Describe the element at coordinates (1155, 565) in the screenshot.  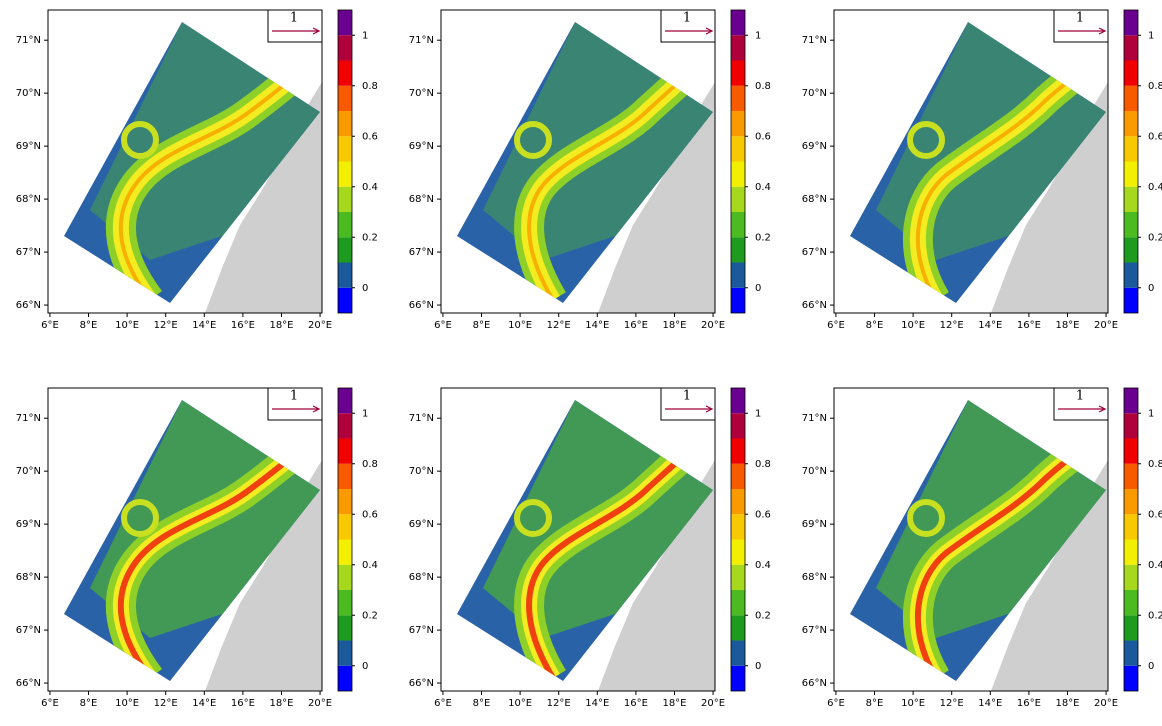
I see `colorbar-label: 0.4` at that location.